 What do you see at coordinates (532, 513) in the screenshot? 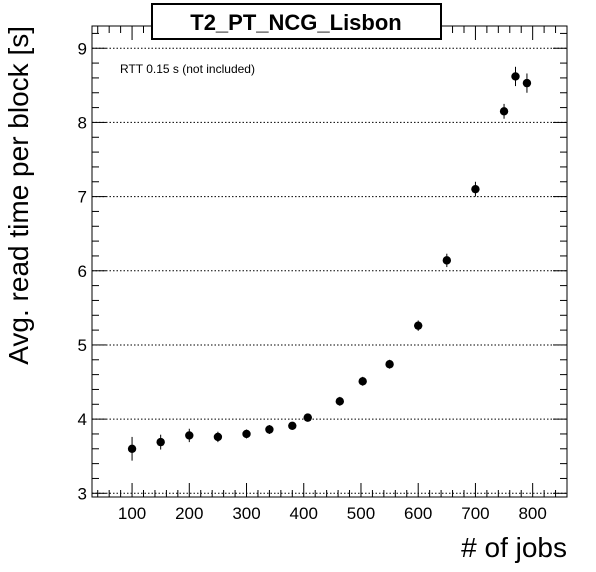
I see `x-tick-label: 800` at bounding box center [532, 513].